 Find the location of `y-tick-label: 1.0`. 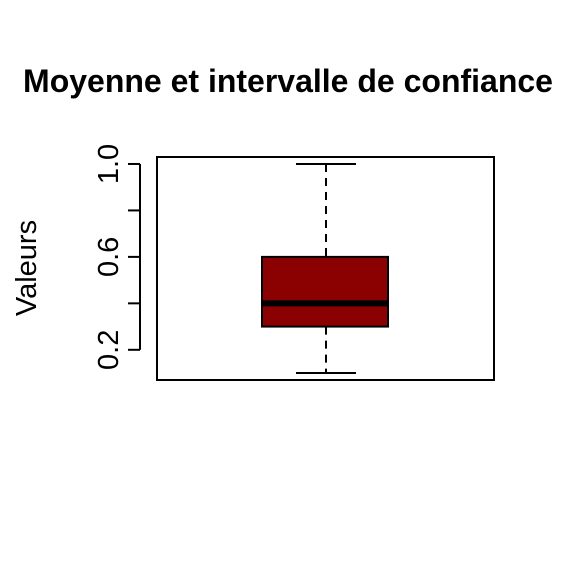

y-tick-label: 1.0 is located at coordinates (109, 164).